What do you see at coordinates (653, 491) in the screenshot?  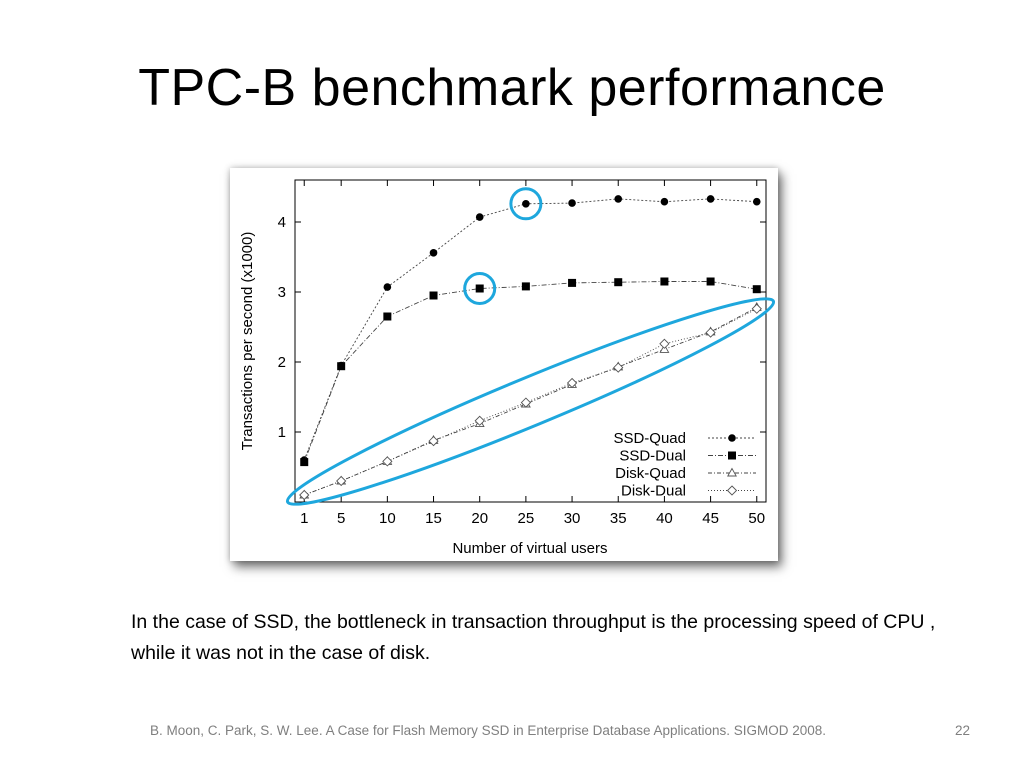 I see `legend-label-disk-dual: Disk-Dual` at bounding box center [653, 491].